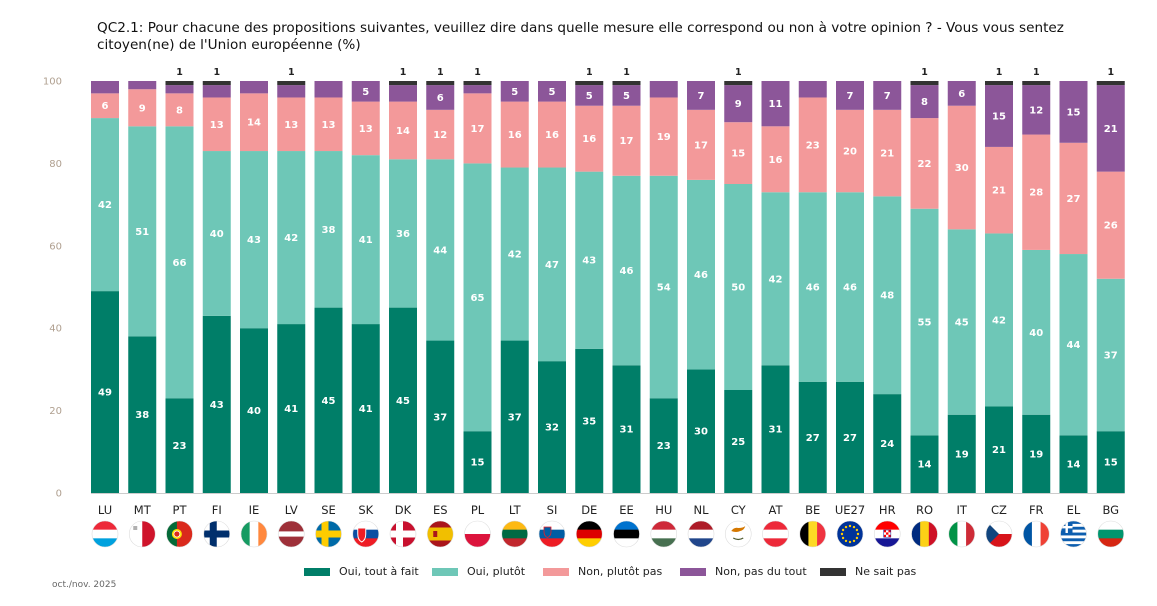  I want to click on data-label: 46, so click(850, 288).